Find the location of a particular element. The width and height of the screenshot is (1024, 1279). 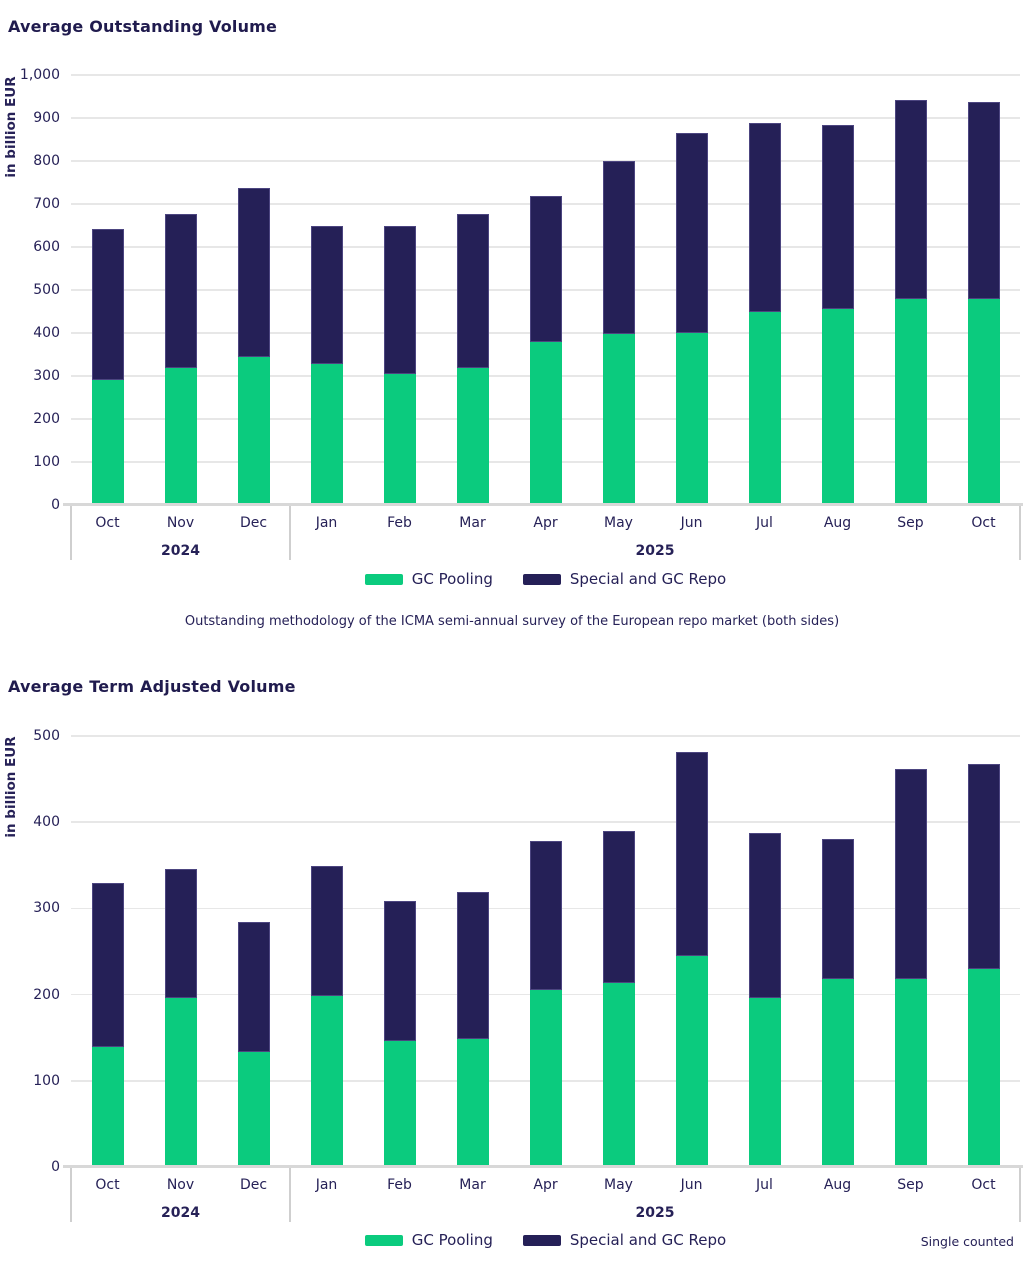

x-tick-label: Dec is located at coordinates (253, 1185).